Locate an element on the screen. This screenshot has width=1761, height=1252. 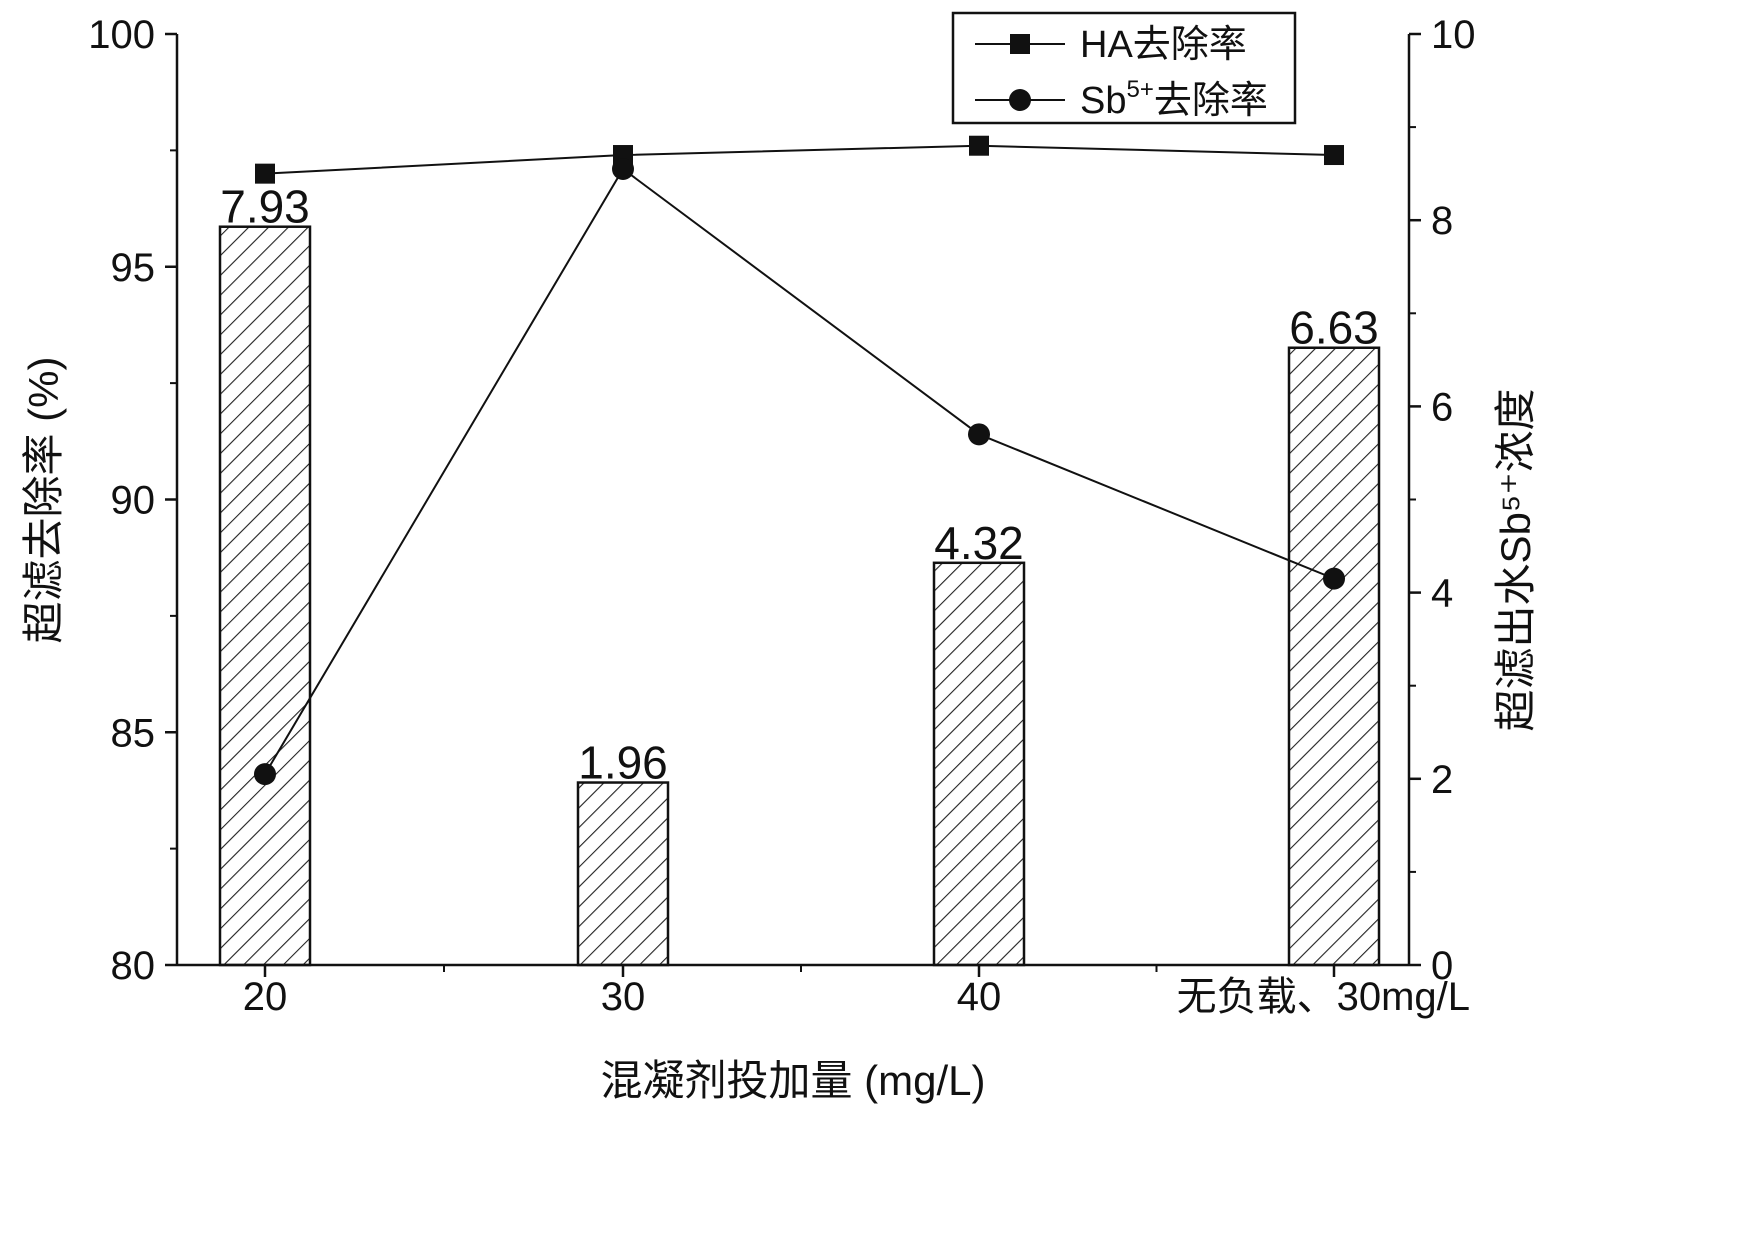
legend-label: Sb5+去除率 is located at coordinates (1174, 99).